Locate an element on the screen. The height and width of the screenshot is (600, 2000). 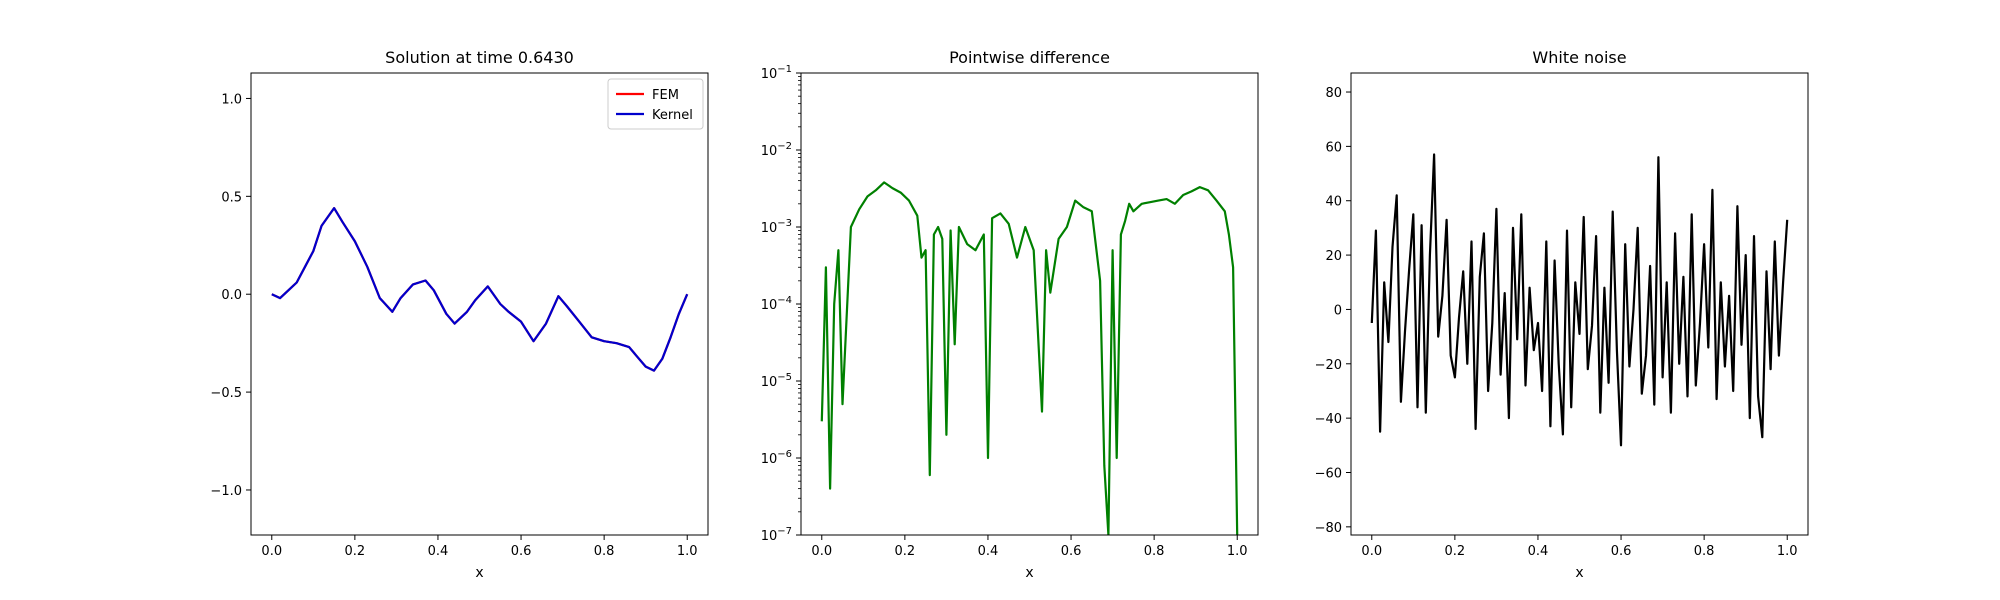
difference-x-tick-label: 1.0 is located at coordinates (1237, 551).